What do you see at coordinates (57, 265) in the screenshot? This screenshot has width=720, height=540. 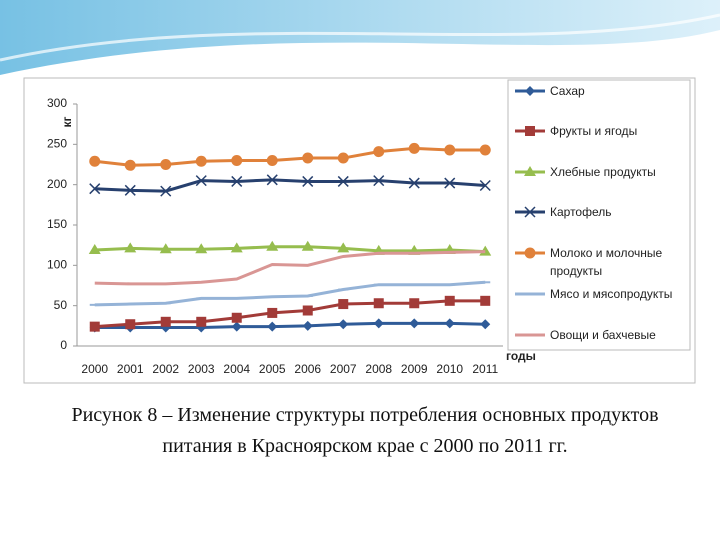 I see `y-tick-label: 100` at bounding box center [57, 265].